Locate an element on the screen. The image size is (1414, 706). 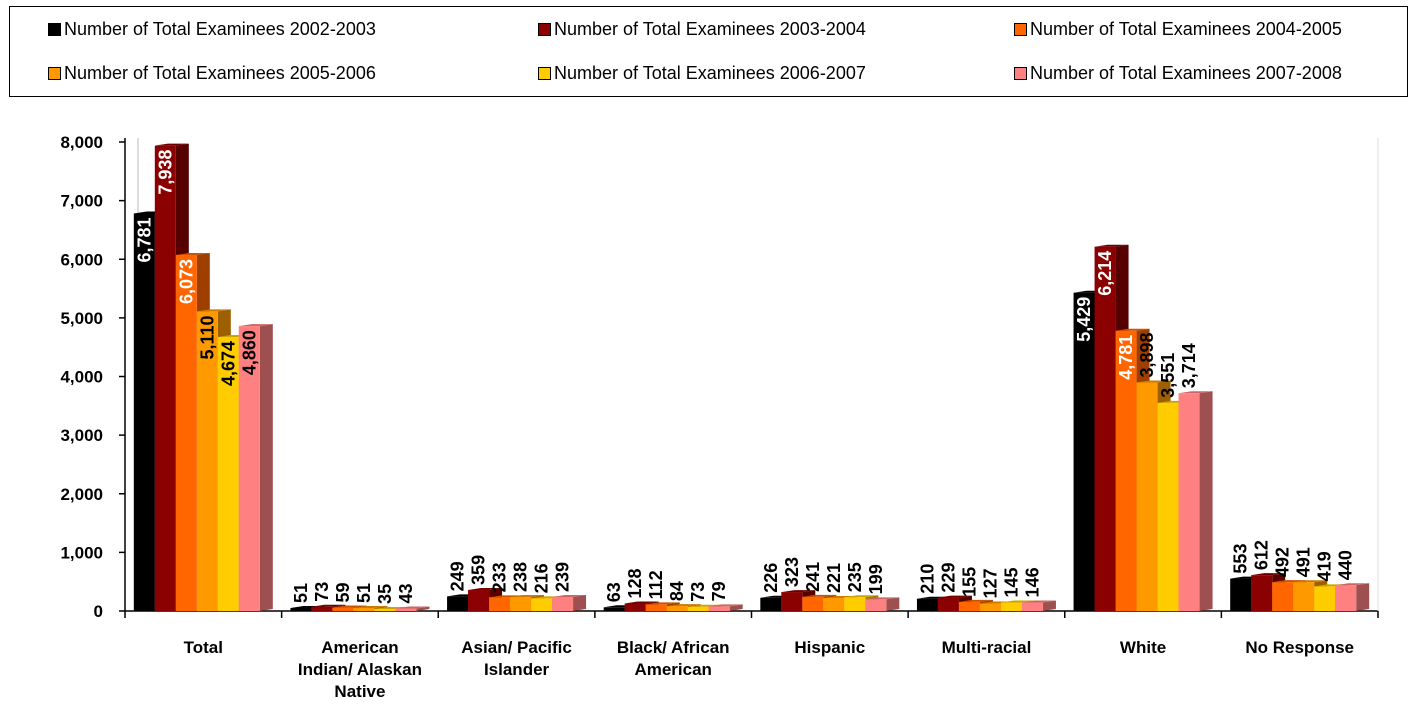
data-label: 492 is located at coordinates (1283, 562).